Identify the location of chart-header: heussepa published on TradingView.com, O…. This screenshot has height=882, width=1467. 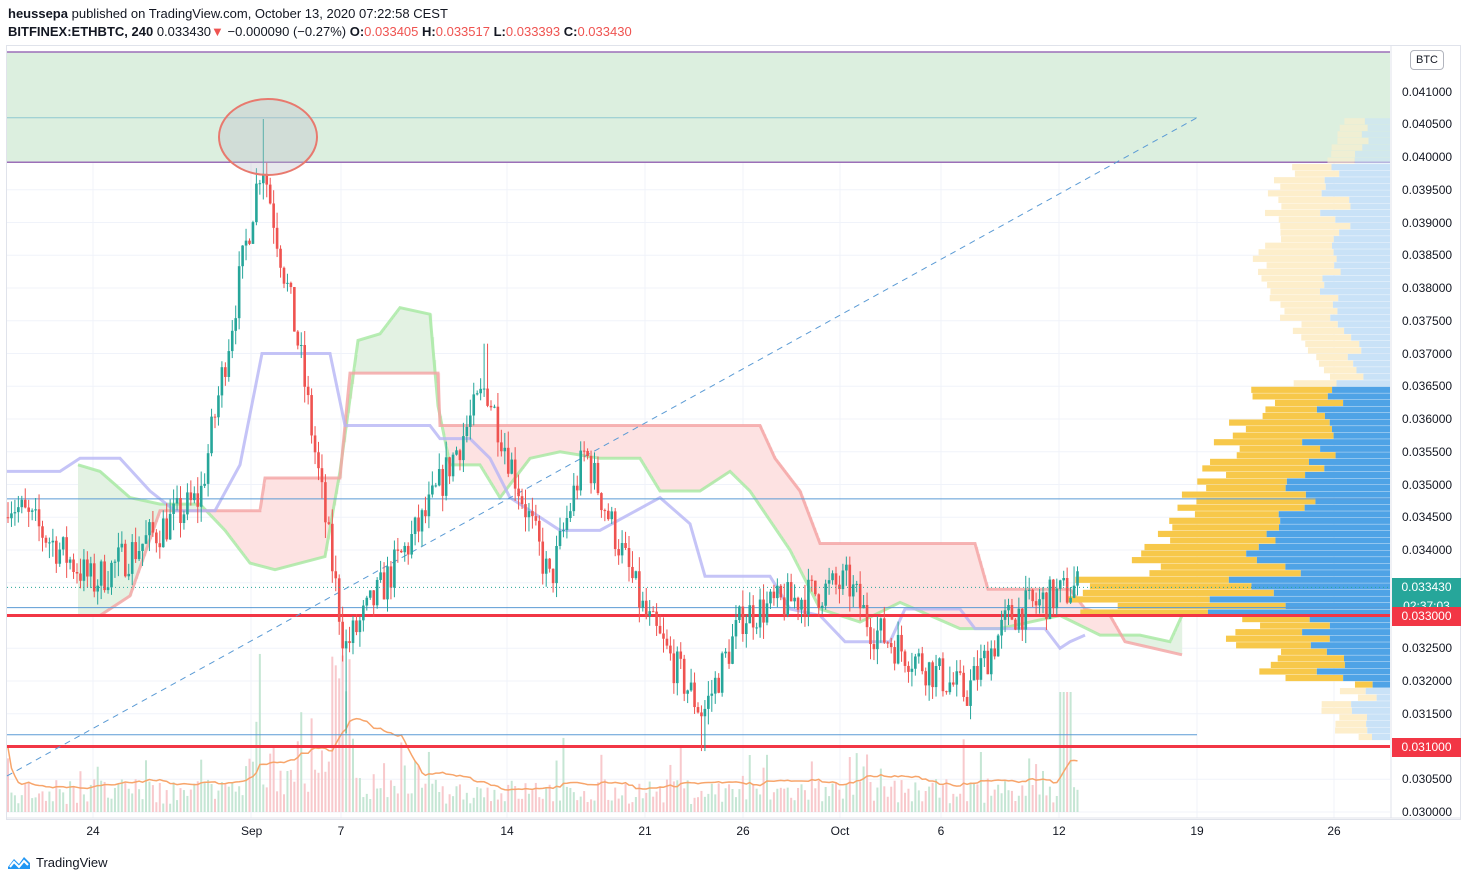
(320, 23).